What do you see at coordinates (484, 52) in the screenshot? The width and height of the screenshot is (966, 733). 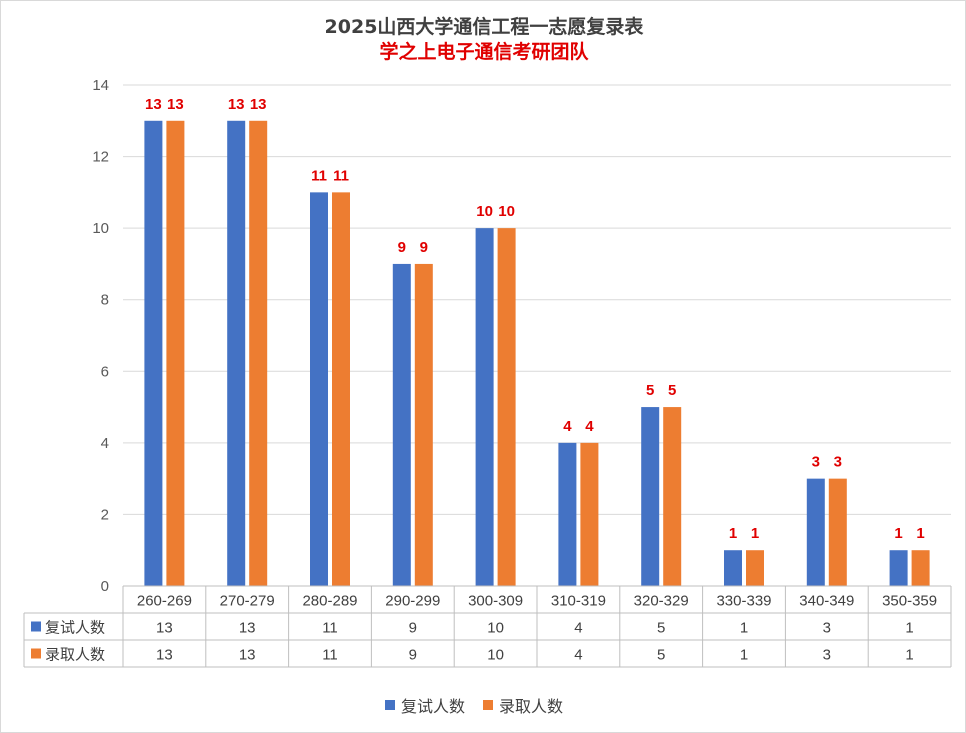 I see `chart-subtitle: 学之上电子通信考研团队` at bounding box center [484, 52].